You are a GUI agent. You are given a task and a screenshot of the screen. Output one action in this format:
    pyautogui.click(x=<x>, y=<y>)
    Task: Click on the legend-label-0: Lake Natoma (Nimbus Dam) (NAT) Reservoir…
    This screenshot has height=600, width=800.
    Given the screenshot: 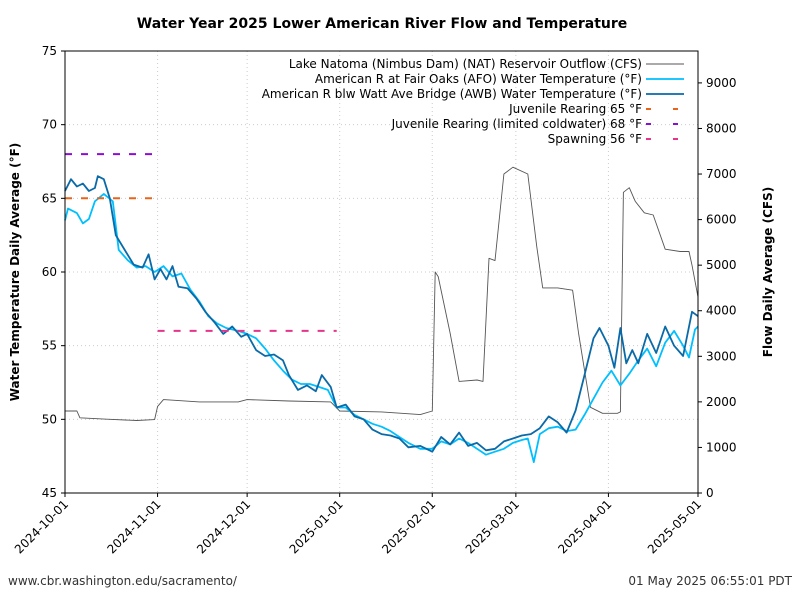 What is the action you would take?
    pyautogui.click(x=465, y=64)
    